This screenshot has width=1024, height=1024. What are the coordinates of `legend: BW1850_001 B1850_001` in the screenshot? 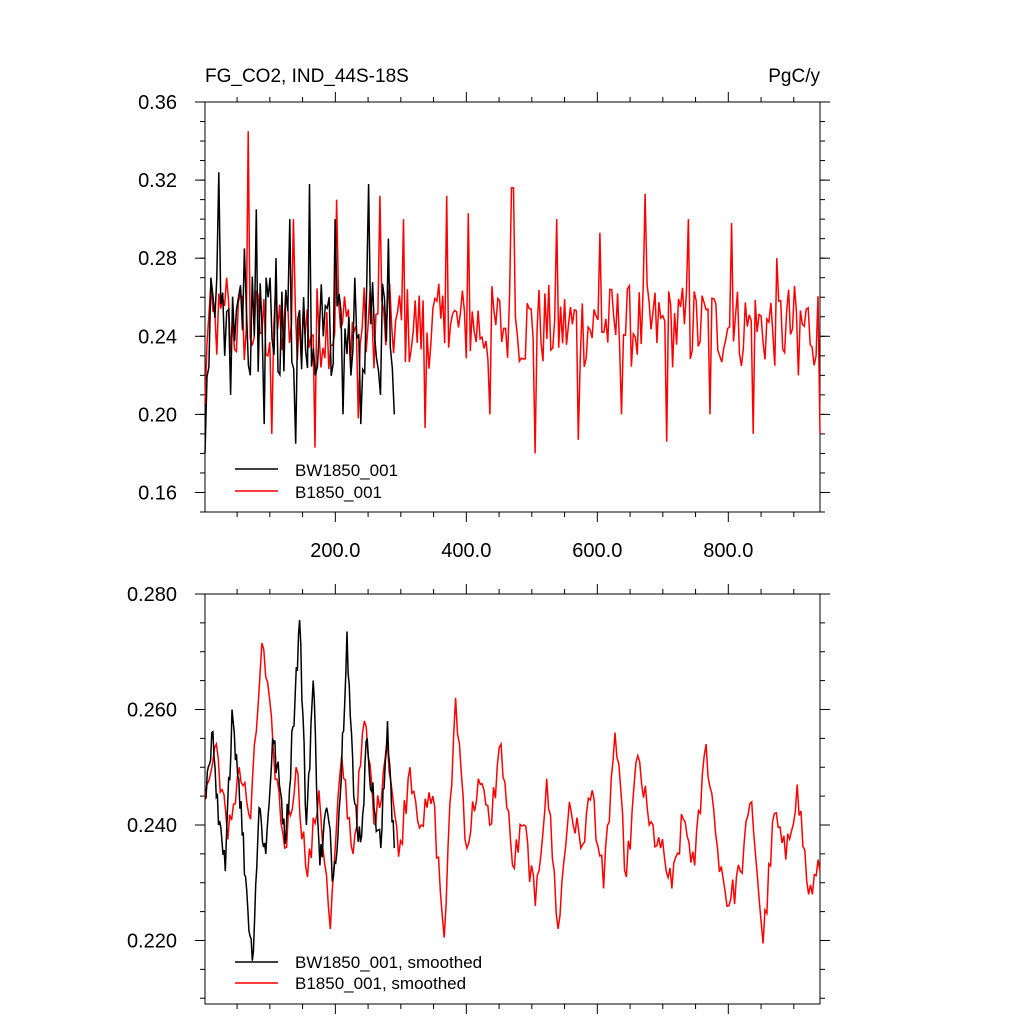 It's located at (316, 481).